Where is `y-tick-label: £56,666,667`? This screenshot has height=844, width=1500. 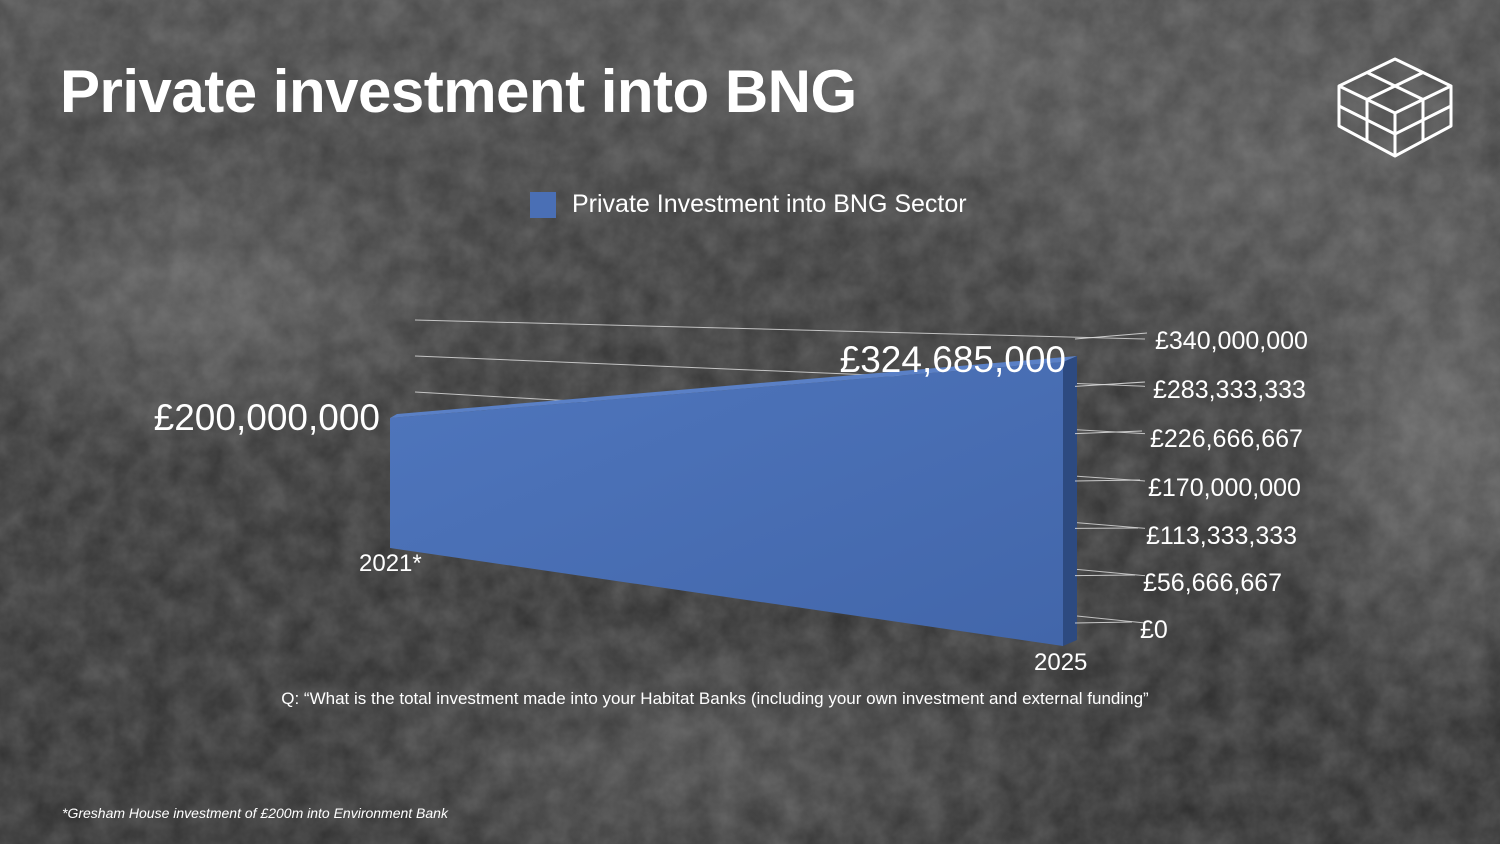
y-tick-label: £56,666,667 is located at coordinates (1212, 583).